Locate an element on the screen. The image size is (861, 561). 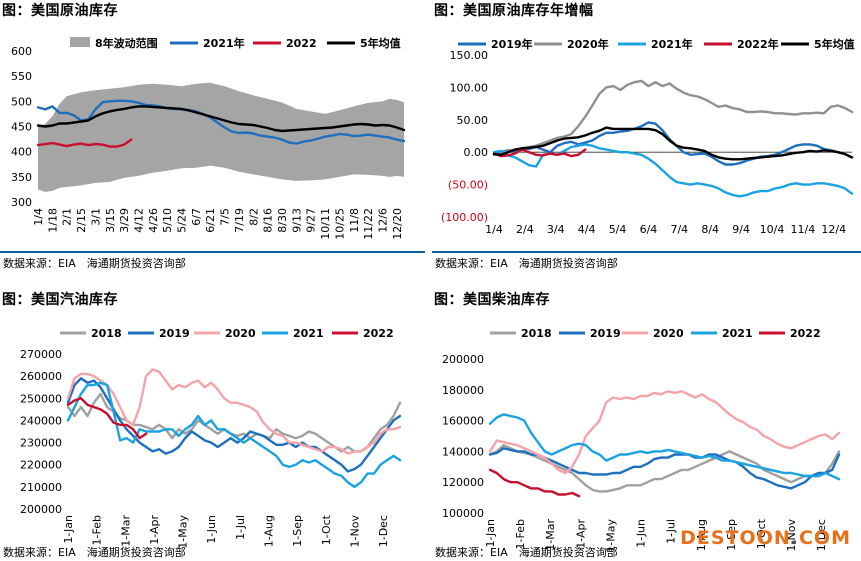
x-tick-label: 7/5 is located at coordinates (225, 217).